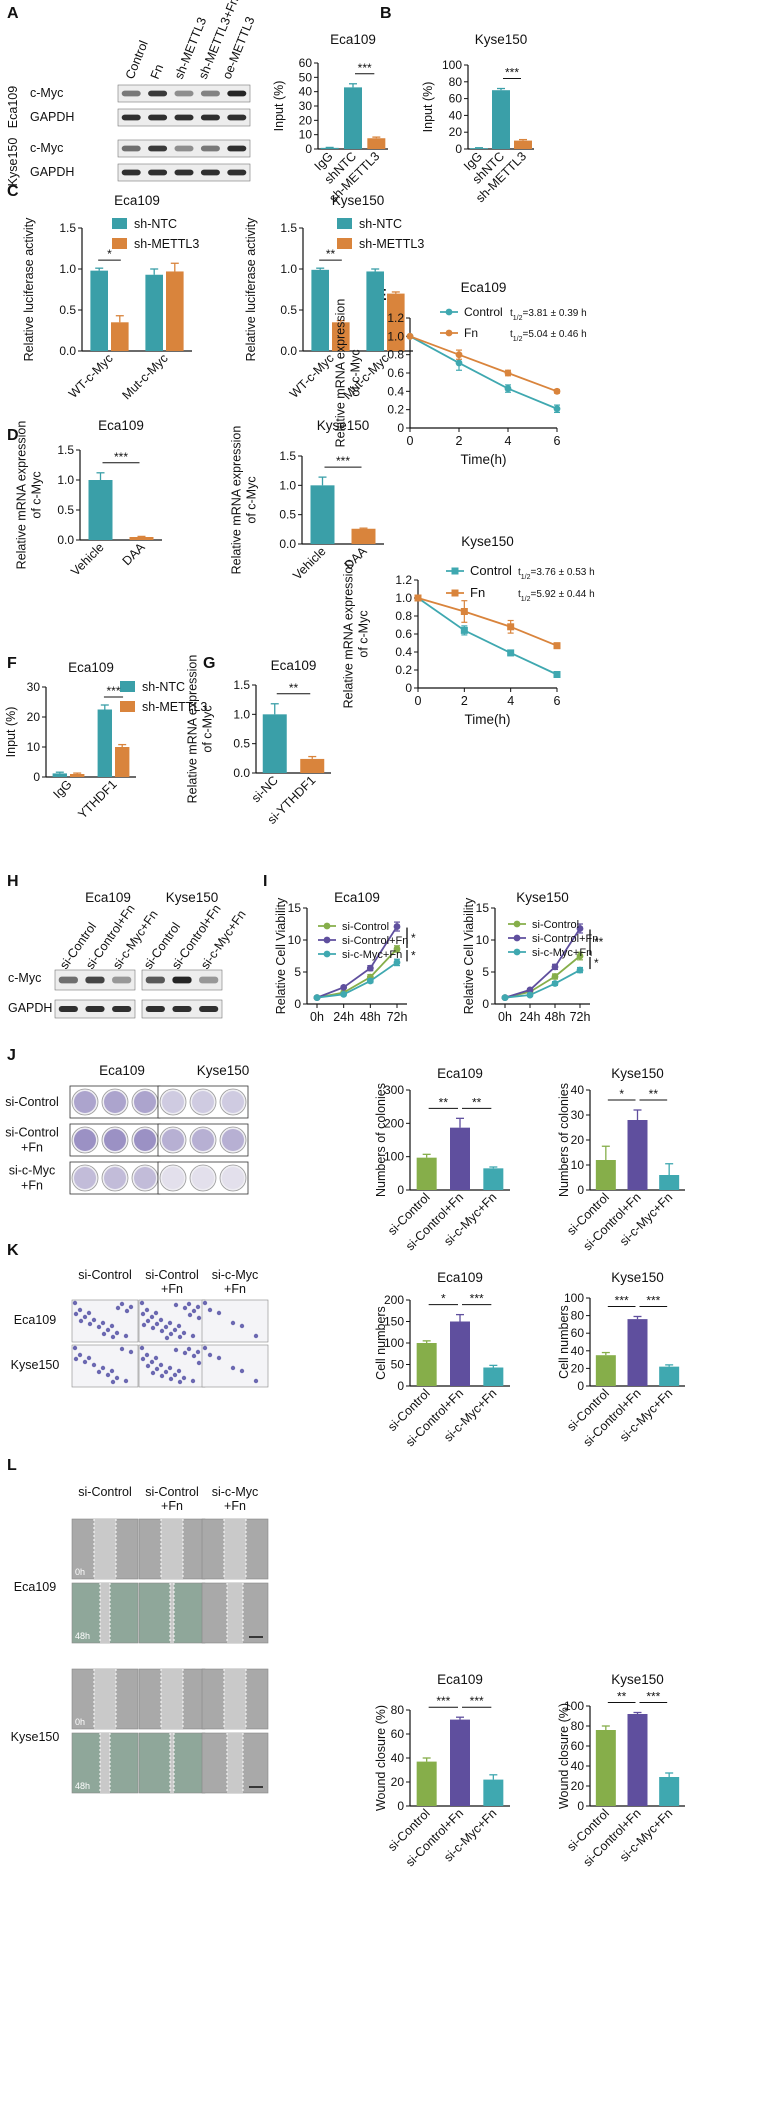 The image size is (774, 2115). Describe the element at coordinates (356, 372) in the screenshot. I see `y-axis-label: of c-Myc` at that location.